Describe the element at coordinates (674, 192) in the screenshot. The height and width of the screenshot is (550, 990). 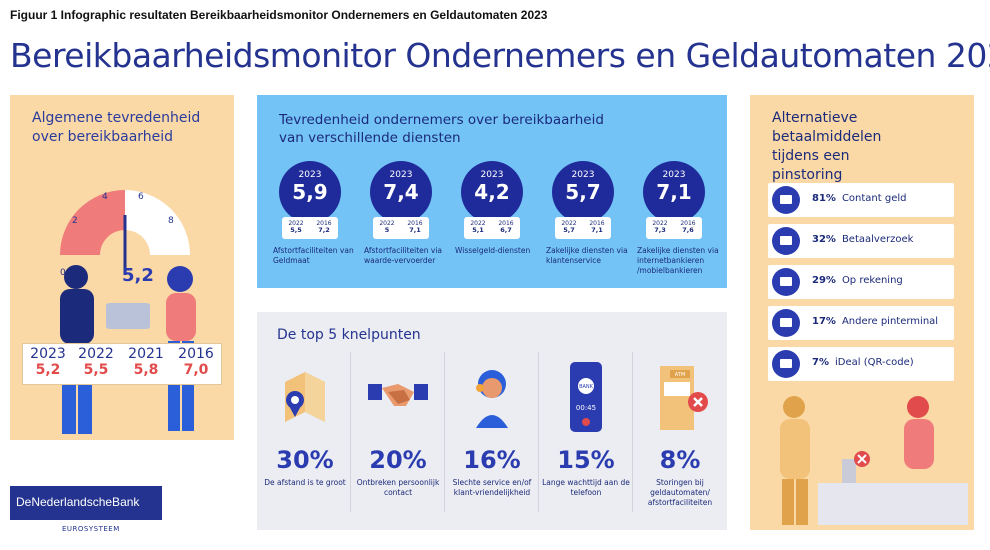
I see `score-circle: 2023 7,1` at that location.